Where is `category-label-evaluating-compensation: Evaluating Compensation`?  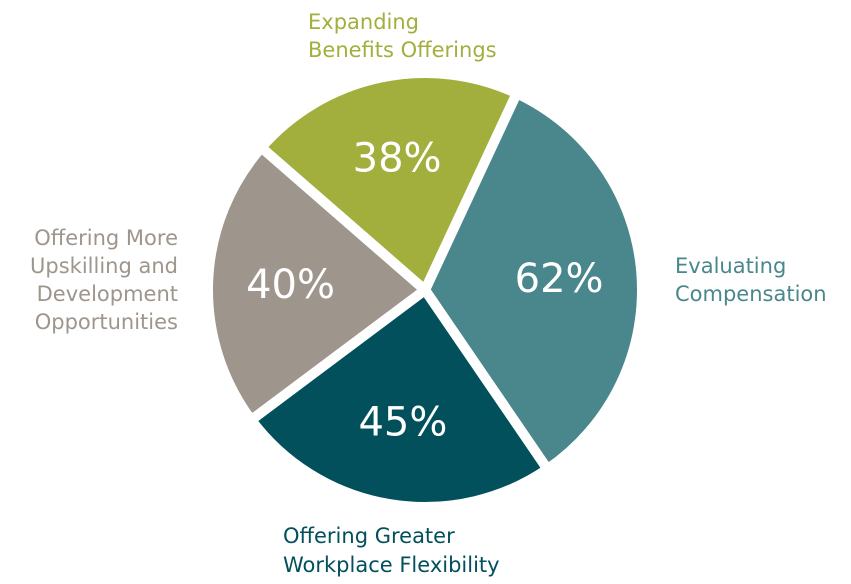 category-label-evaluating-compensation: Evaluating Compensation is located at coordinates (751, 280).